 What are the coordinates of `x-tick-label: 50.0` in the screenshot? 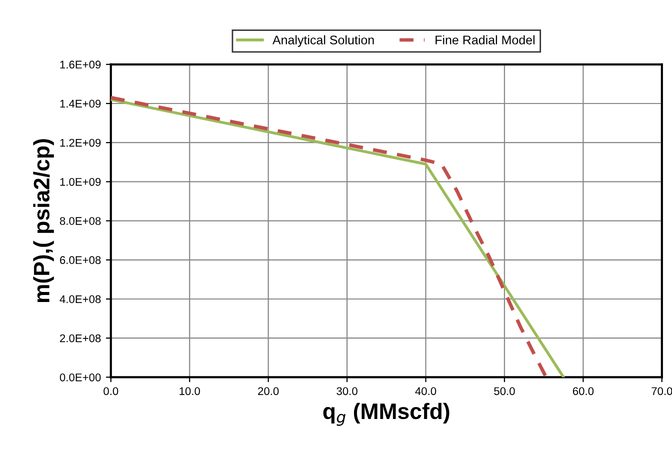 It's located at (504, 391).